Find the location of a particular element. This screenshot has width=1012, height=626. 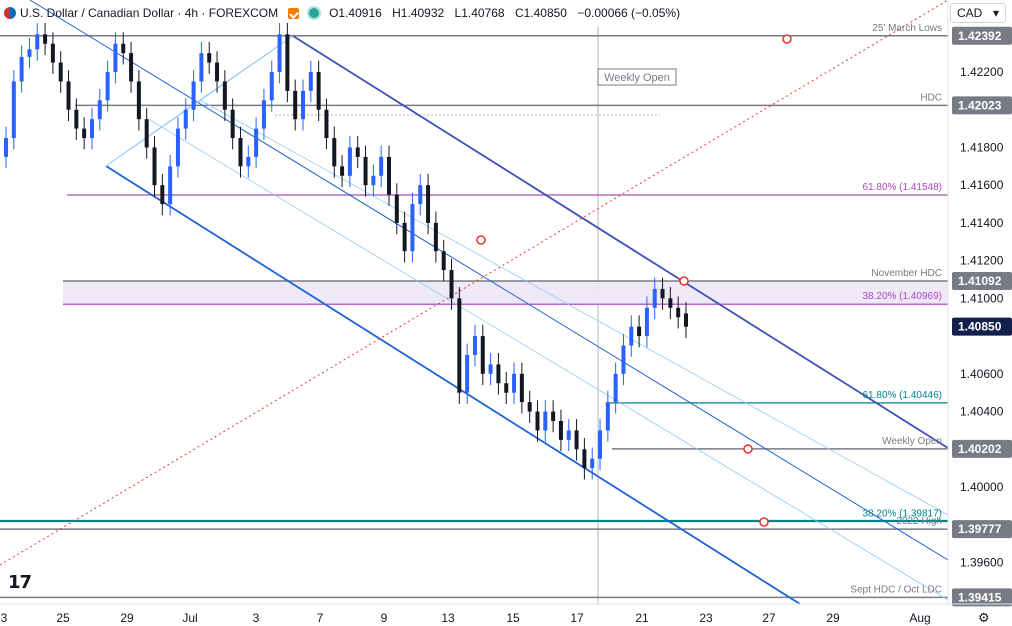

level-label: 38.20% (1.40969) is located at coordinates (902, 296).